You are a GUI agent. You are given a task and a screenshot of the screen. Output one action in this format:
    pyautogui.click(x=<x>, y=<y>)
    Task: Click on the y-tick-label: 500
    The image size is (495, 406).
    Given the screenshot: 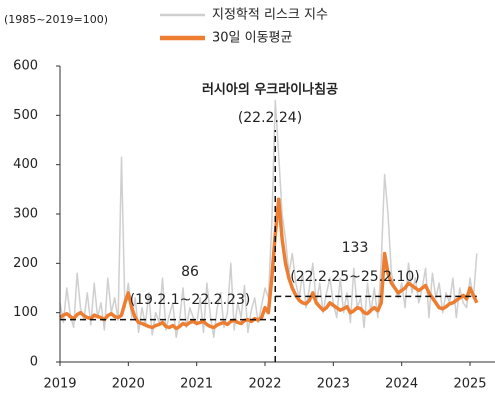 What is the action you would take?
    pyautogui.click(x=25, y=115)
    